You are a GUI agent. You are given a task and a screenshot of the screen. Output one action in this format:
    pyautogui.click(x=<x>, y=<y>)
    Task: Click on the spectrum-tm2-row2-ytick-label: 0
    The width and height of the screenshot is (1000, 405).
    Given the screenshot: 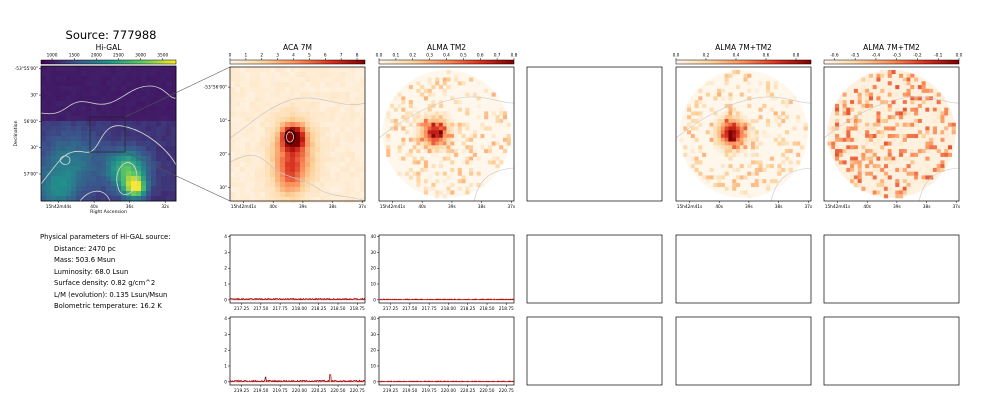 What is the action you would take?
    pyautogui.click(x=374, y=382)
    